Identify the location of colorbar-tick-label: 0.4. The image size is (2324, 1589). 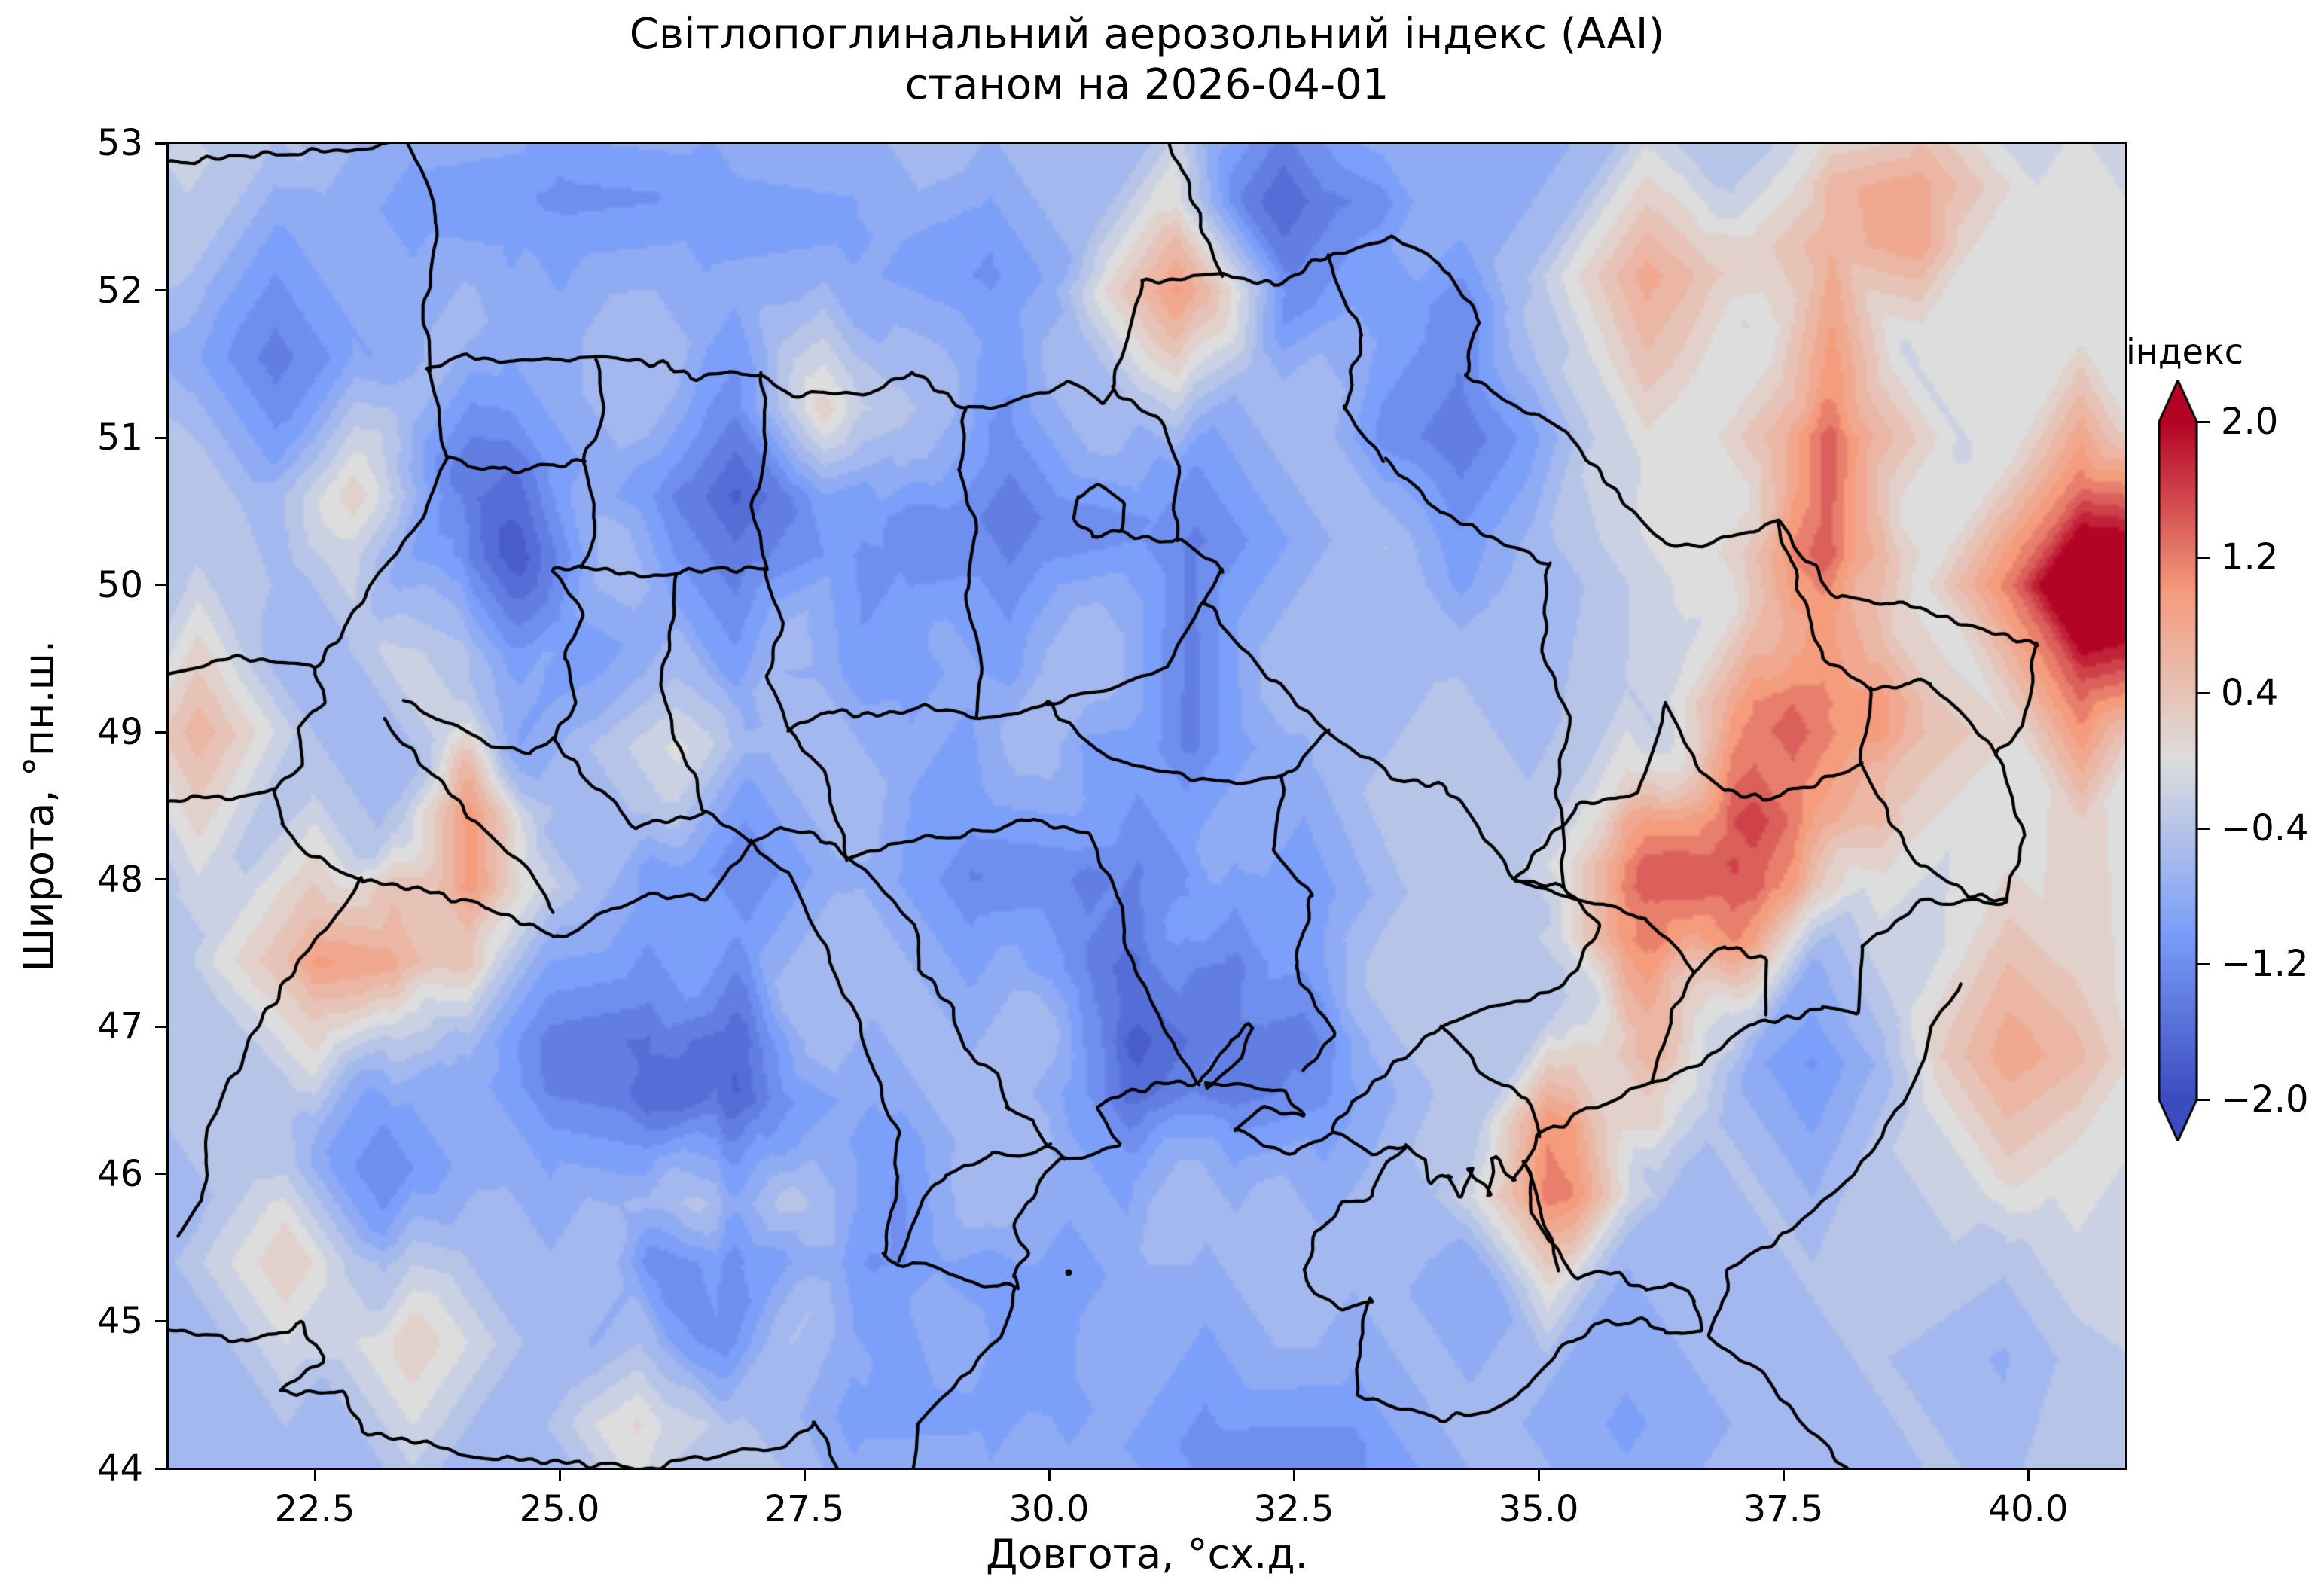
(2250, 693).